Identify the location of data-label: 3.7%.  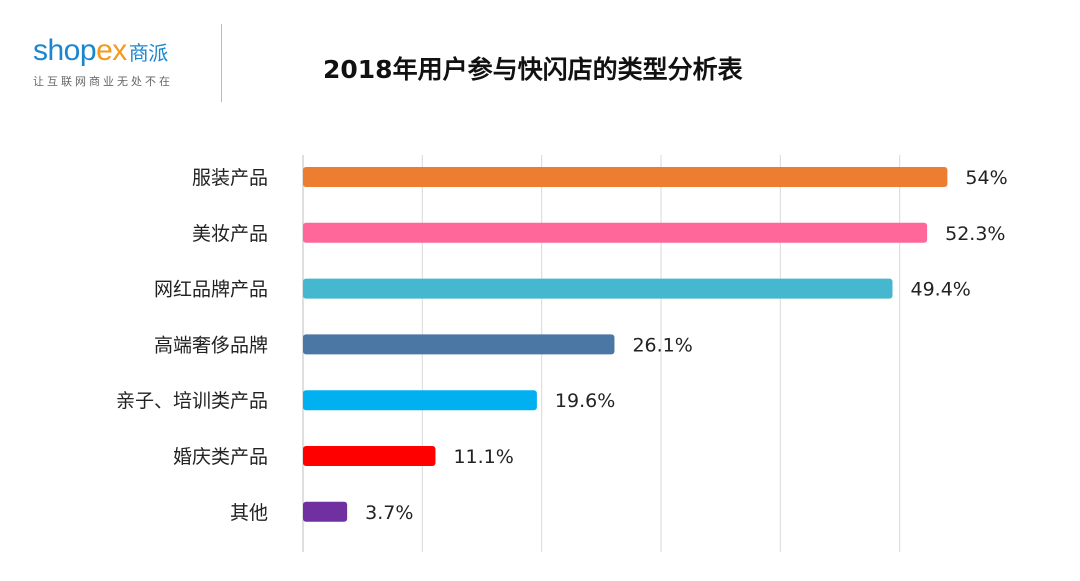
(389, 513).